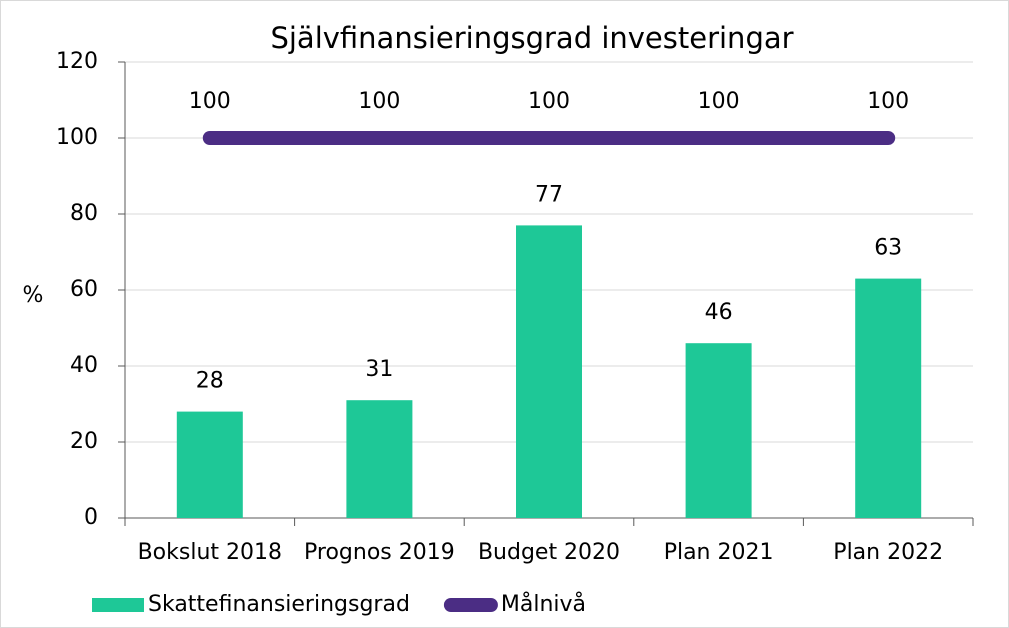 This screenshot has height=628, width=1009. I want to click on y-tick-label: 80, so click(84, 213).